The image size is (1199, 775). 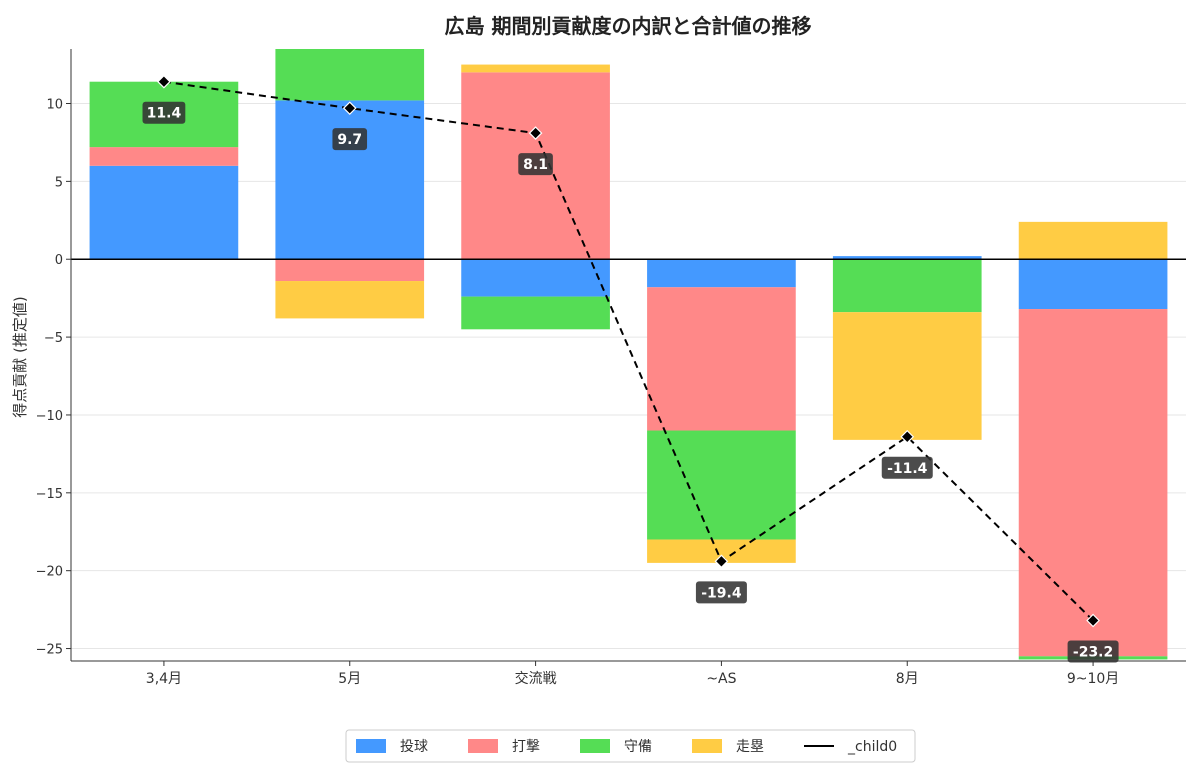 What do you see at coordinates (750, 747) in the screenshot?
I see `legend-label-4: 走塁` at bounding box center [750, 747].